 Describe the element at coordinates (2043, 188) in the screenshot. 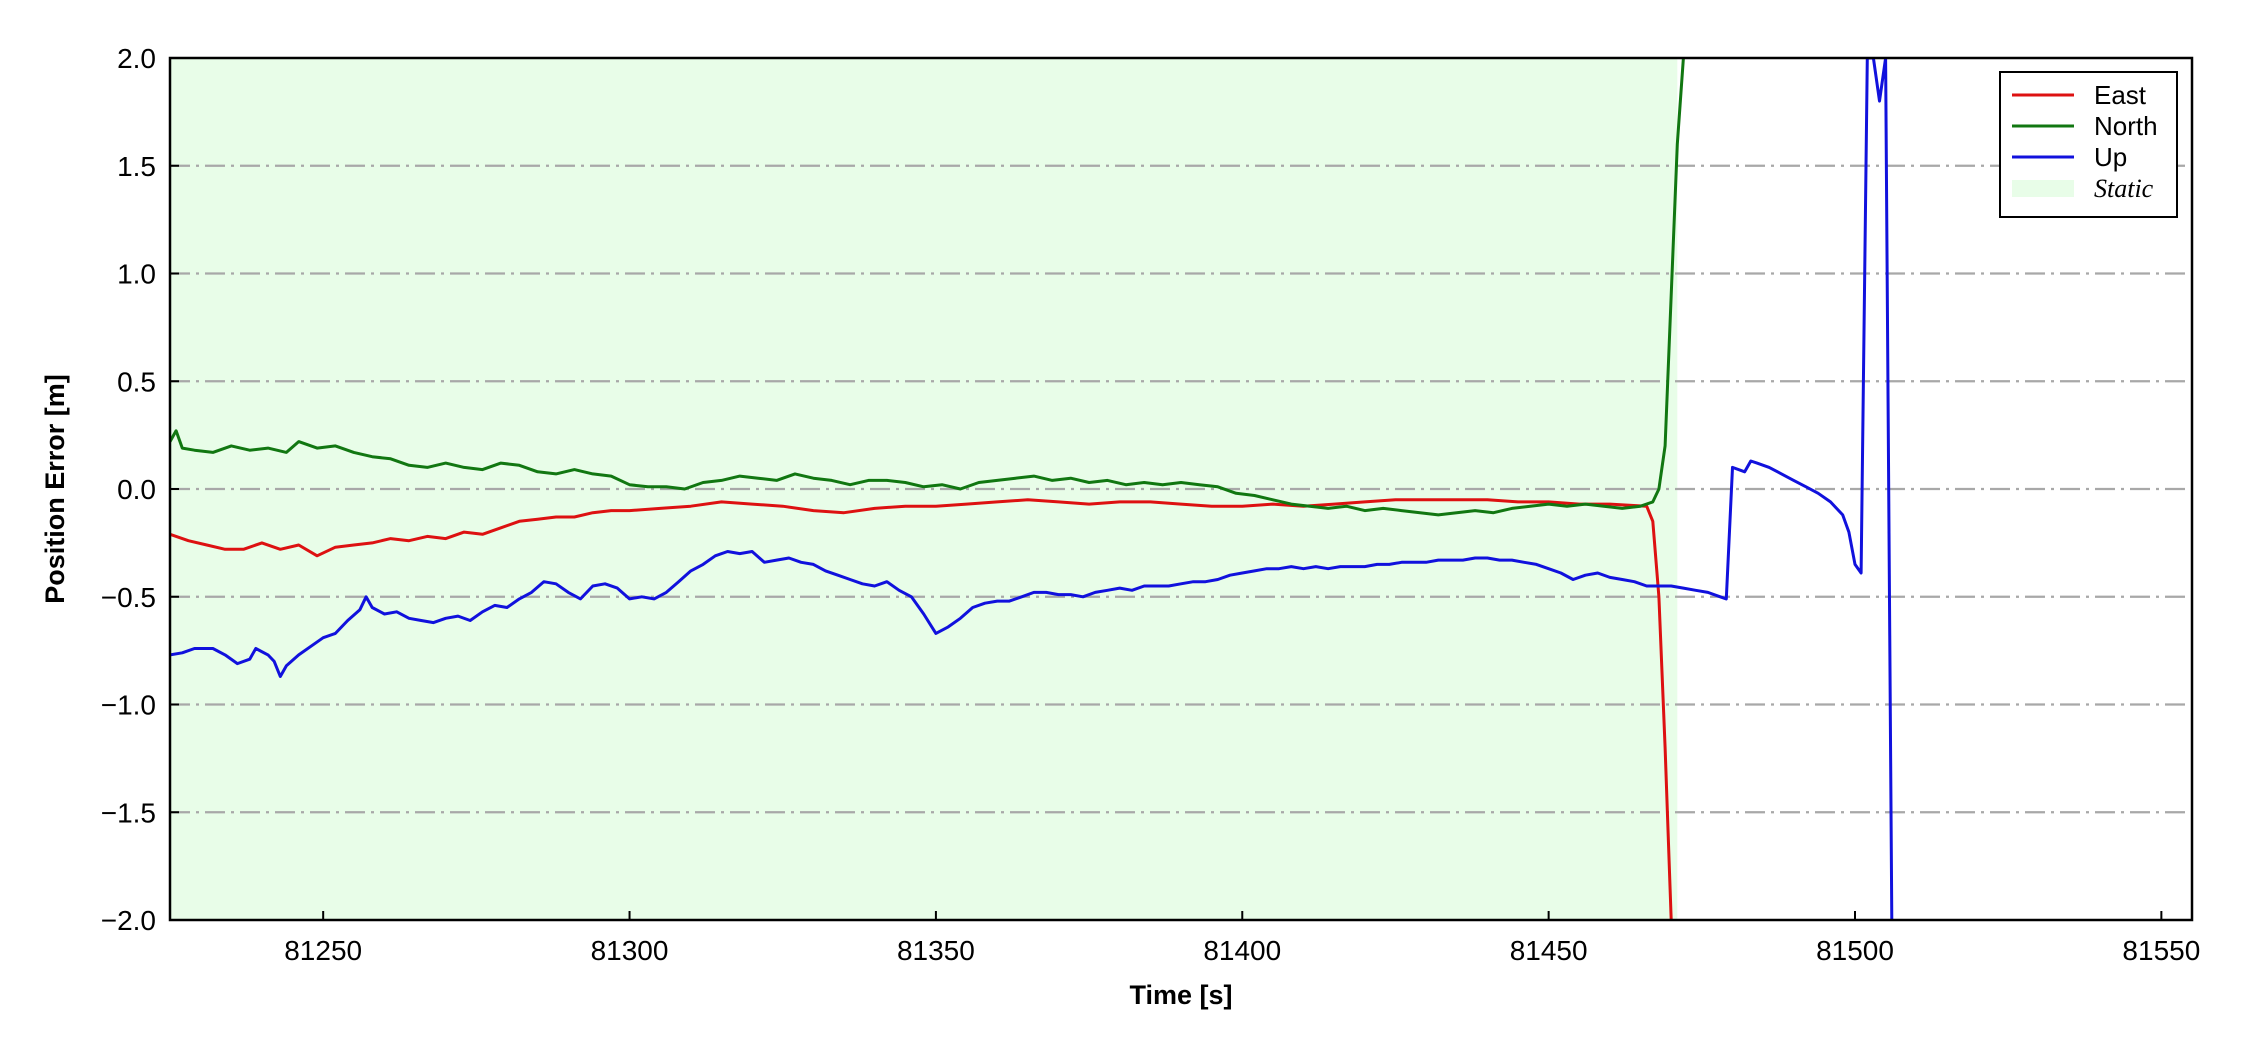

I see `legend-swatch-static` at that location.